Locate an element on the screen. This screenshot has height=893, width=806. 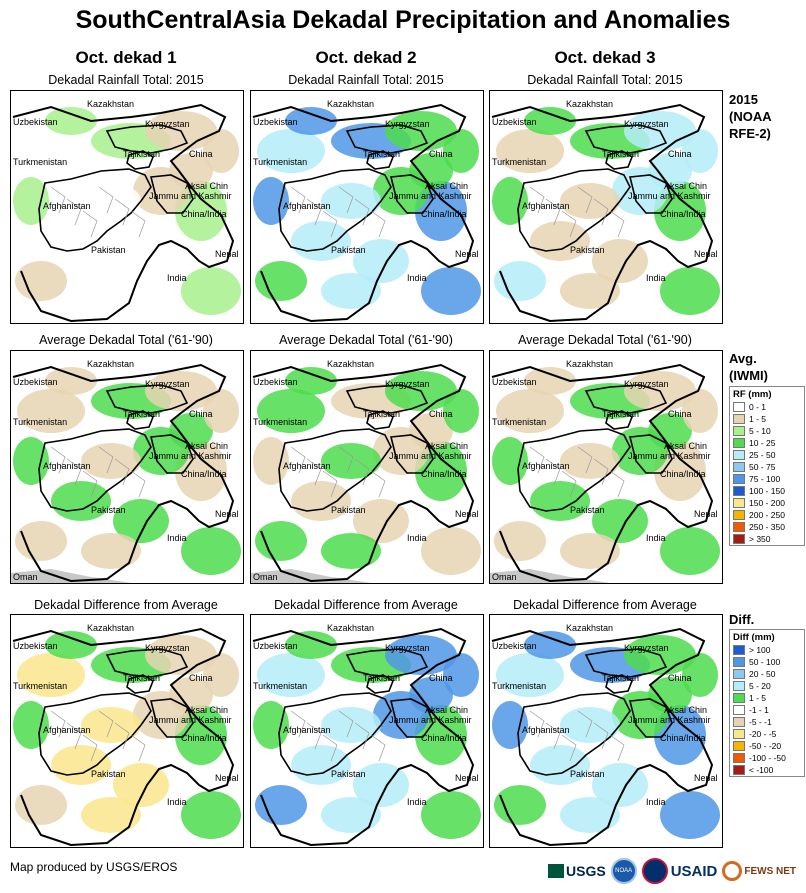
map-label-india: India is located at coordinates (177, 538).